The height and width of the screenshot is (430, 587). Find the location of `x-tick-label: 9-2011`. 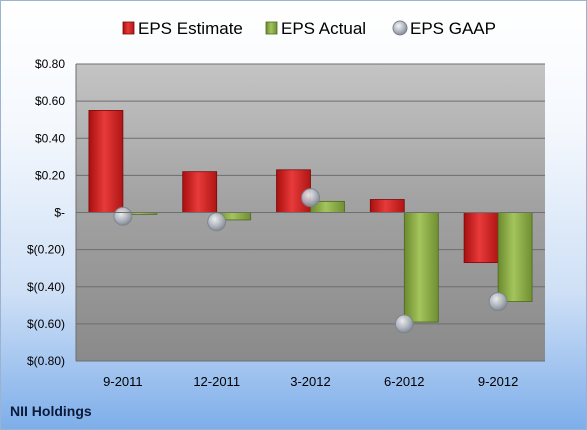

x-tick-label: 9-2011 is located at coordinates (123, 381).